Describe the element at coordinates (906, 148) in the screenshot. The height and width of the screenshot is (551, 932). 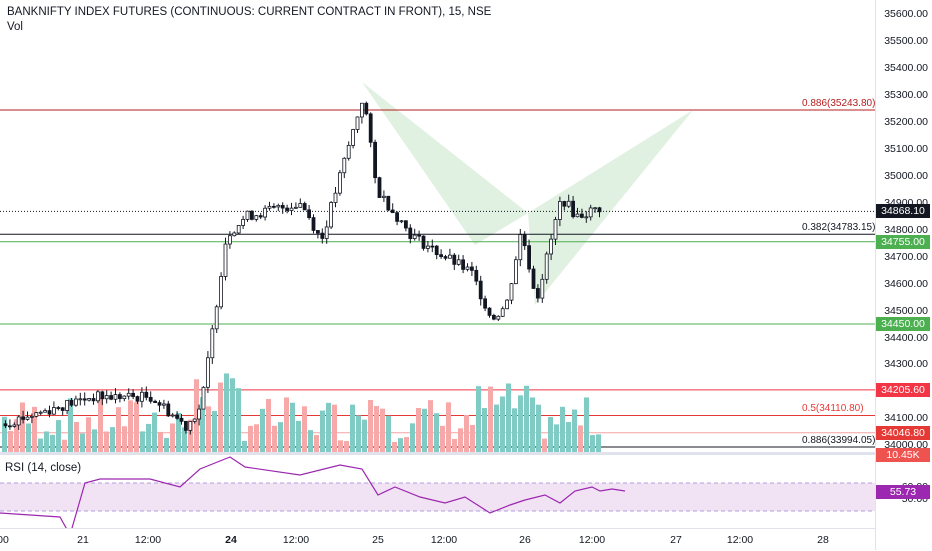
I see `price-tick: 35100.00` at that location.